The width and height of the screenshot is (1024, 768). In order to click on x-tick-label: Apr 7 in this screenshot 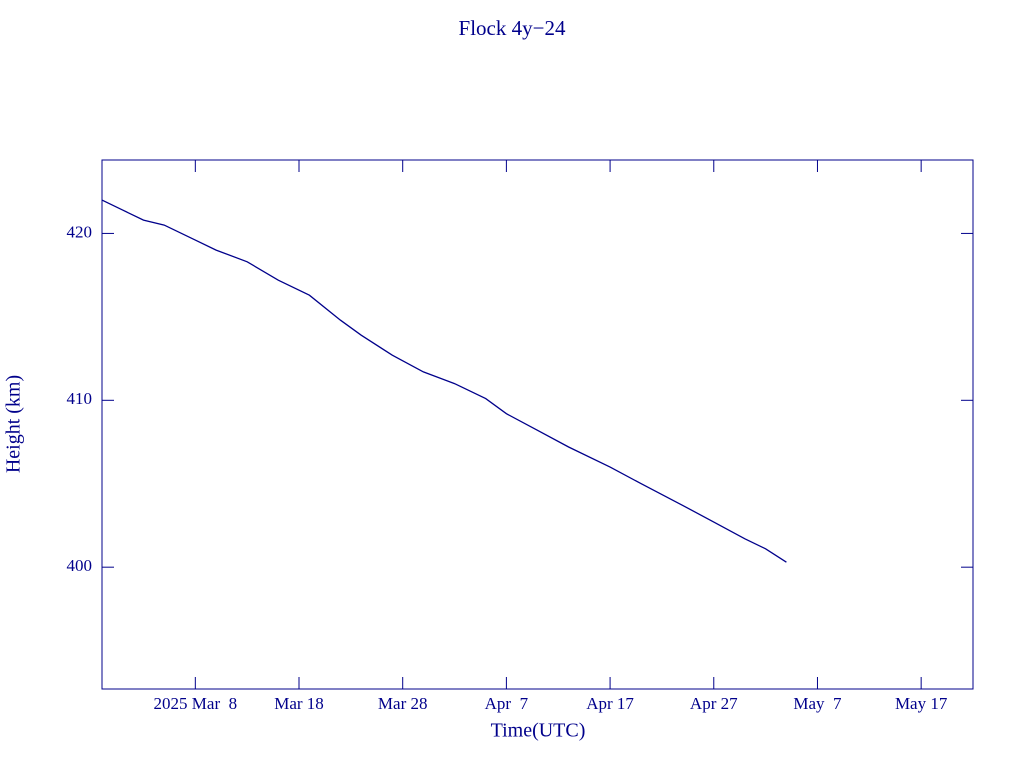, I will do `click(507, 703)`.